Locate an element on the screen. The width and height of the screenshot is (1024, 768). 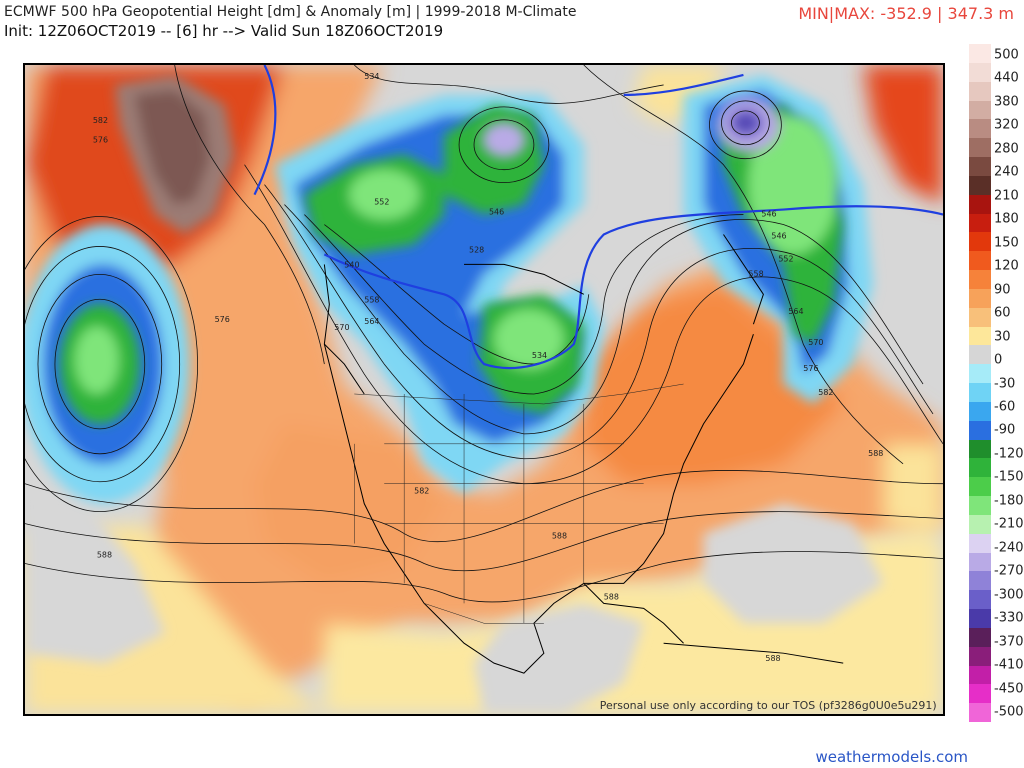
colorbar-label: -90 is located at coordinates (1005, 430).